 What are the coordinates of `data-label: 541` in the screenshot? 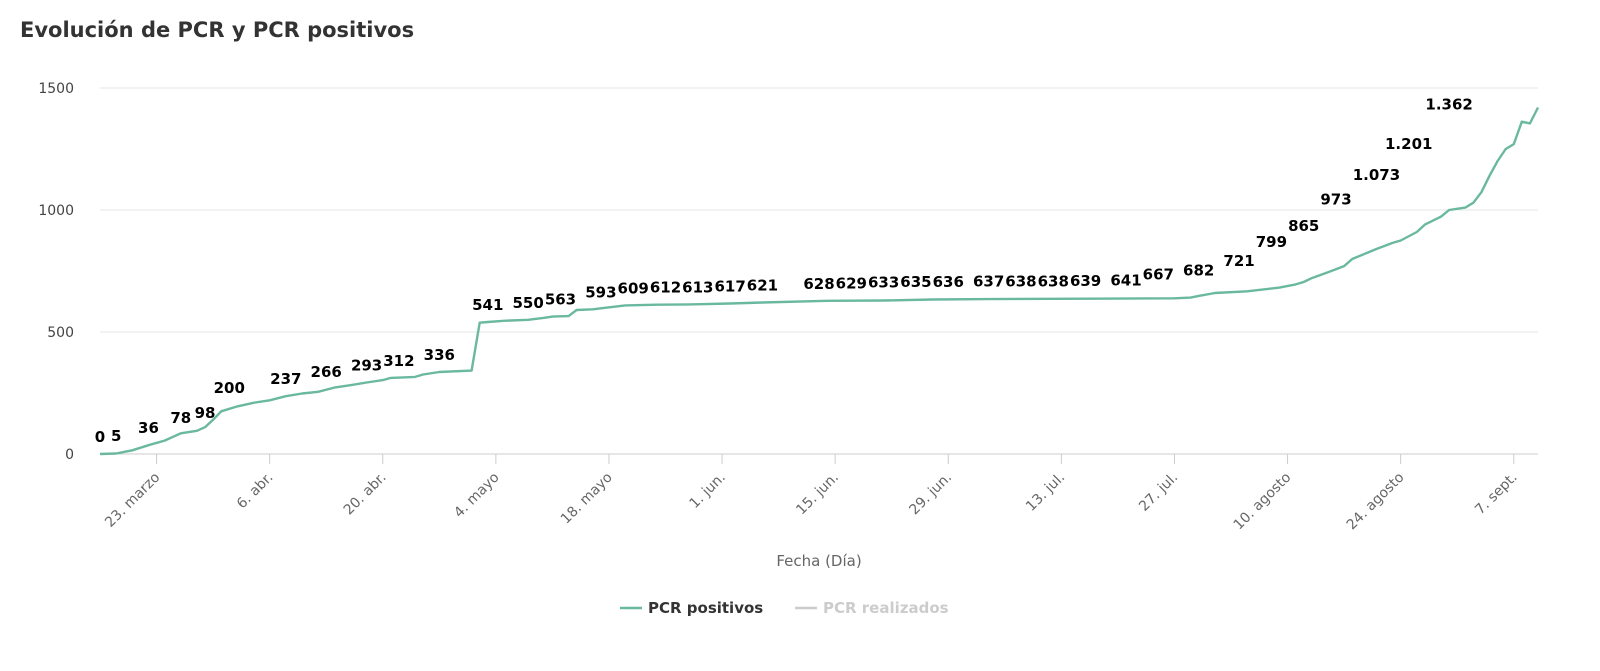 It's located at (487, 305).